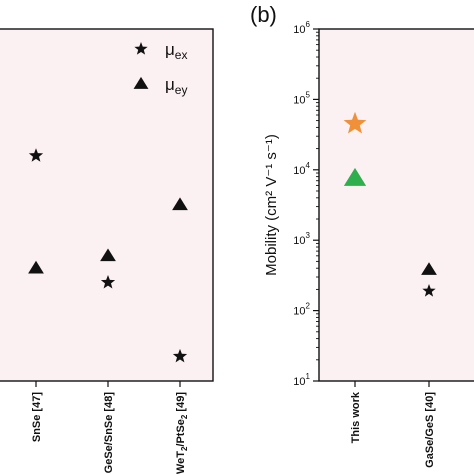 The height and width of the screenshot is (474, 474). I want to click on panel-b-letter: (b), so click(263, 14).